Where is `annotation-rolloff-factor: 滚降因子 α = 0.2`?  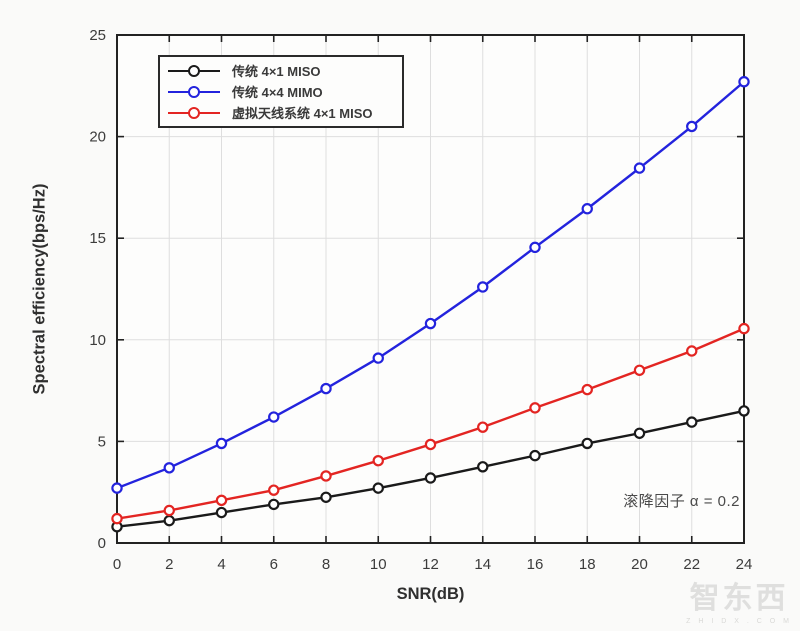
annotation-rolloff-factor: 滚降因子 α = 0.2 is located at coordinates (681, 501).